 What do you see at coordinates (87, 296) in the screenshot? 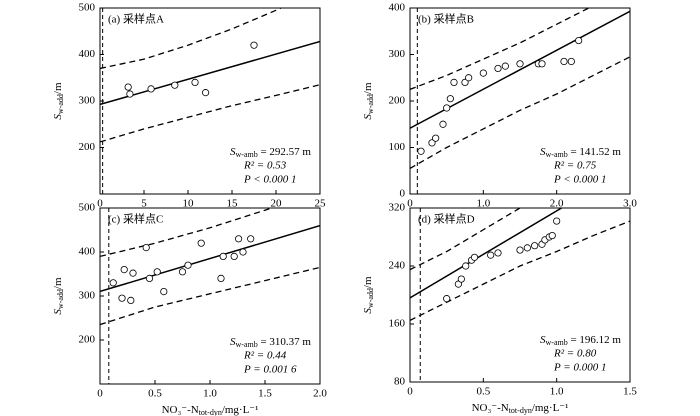
I see `y-tick-label: 300` at bounding box center [87, 296].